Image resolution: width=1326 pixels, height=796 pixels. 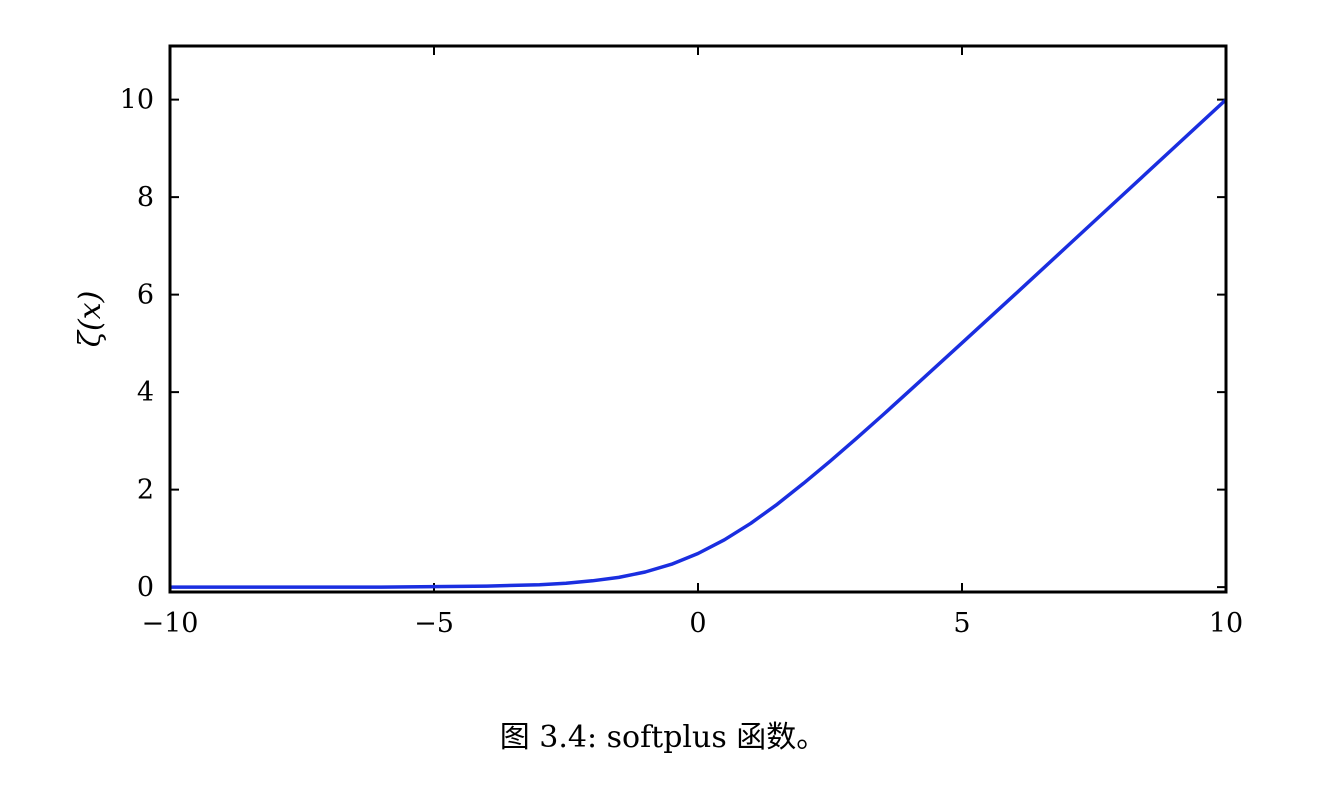 What do you see at coordinates (961, 623) in the screenshot?
I see `x-tick-label: 5` at bounding box center [961, 623].